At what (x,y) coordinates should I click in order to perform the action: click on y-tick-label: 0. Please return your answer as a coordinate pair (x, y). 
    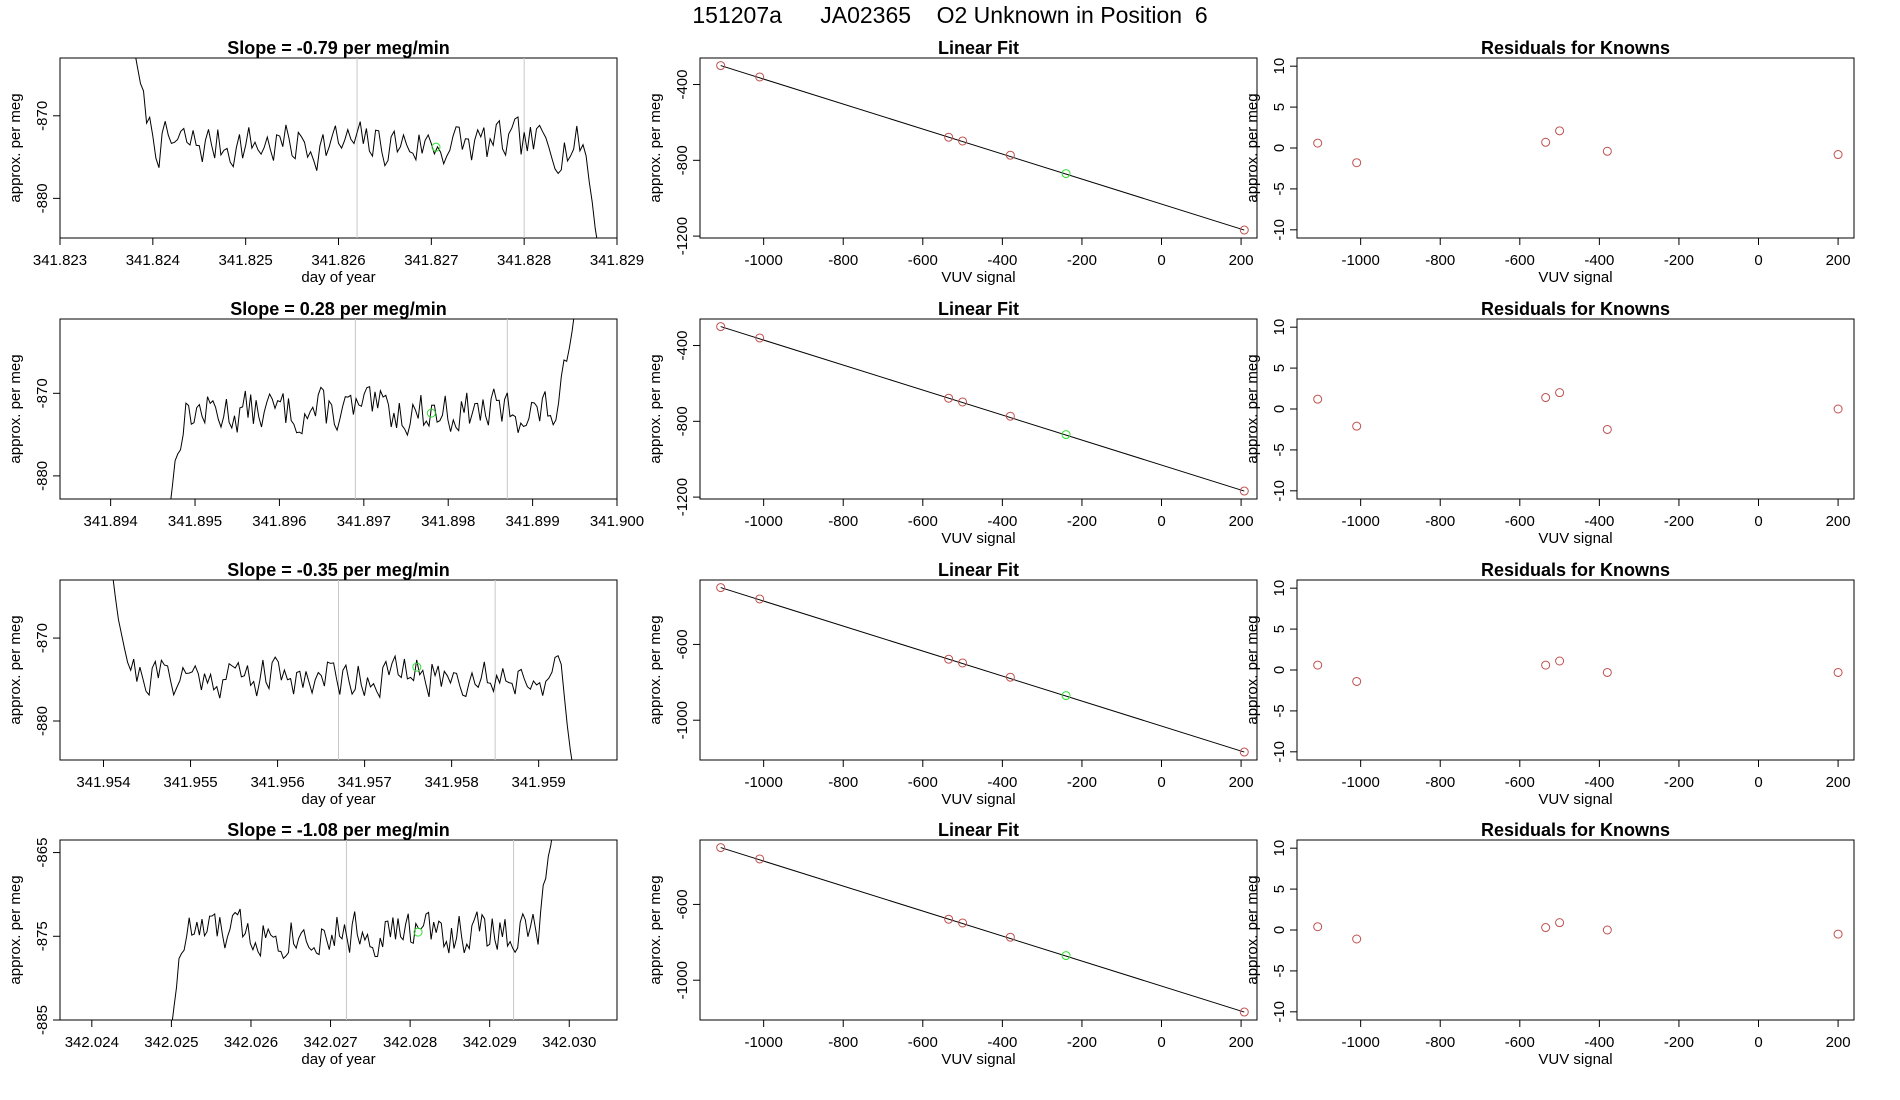
    Looking at the image, I should click on (1279, 670).